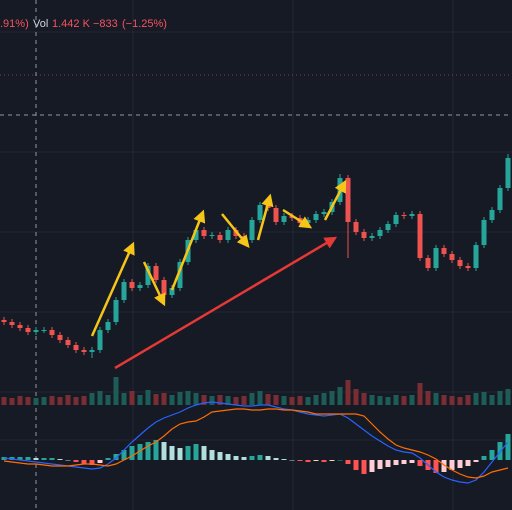 Image resolution: width=512 pixels, height=510 pixels. What do you see at coordinates (144, 24) in the screenshot?
I see `status-text: (−1.25%)` at bounding box center [144, 24].